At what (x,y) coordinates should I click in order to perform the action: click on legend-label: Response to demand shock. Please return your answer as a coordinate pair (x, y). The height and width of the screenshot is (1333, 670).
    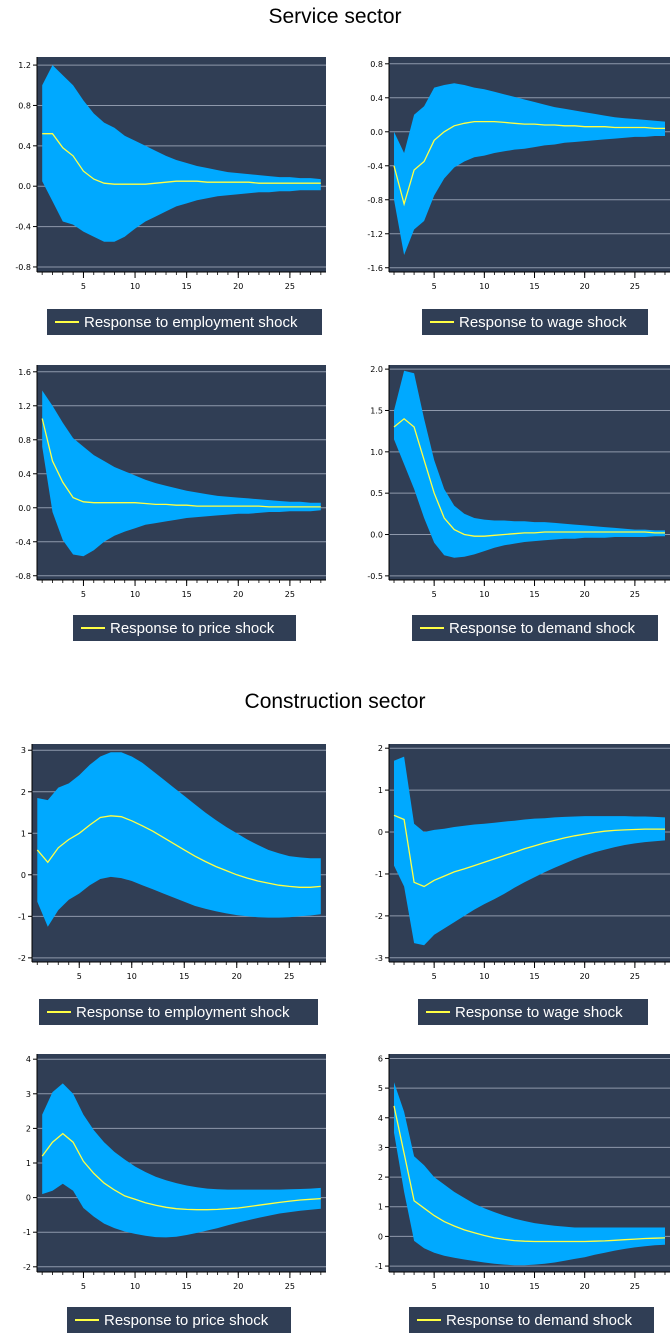
    Looking at the image, I should click on (542, 628).